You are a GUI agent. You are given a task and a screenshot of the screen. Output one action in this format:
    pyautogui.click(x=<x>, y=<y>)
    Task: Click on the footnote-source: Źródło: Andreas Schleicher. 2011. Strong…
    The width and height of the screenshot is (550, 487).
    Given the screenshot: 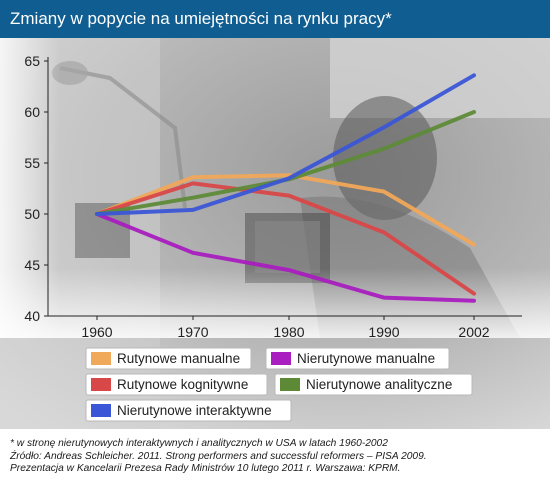 What is the action you would take?
    pyautogui.click(x=218, y=456)
    